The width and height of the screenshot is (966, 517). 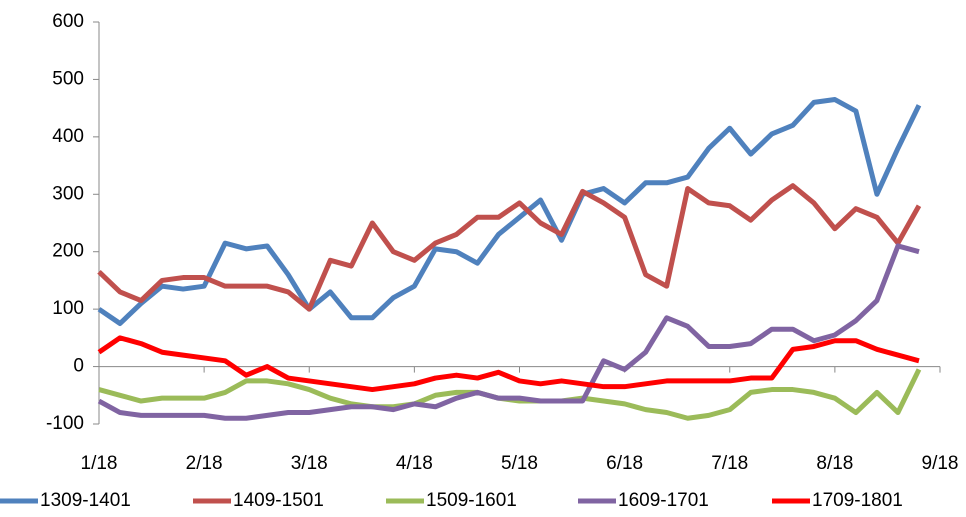 What do you see at coordinates (857, 500) in the screenshot?
I see `legend-label: 1709-1801` at bounding box center [857, 500].